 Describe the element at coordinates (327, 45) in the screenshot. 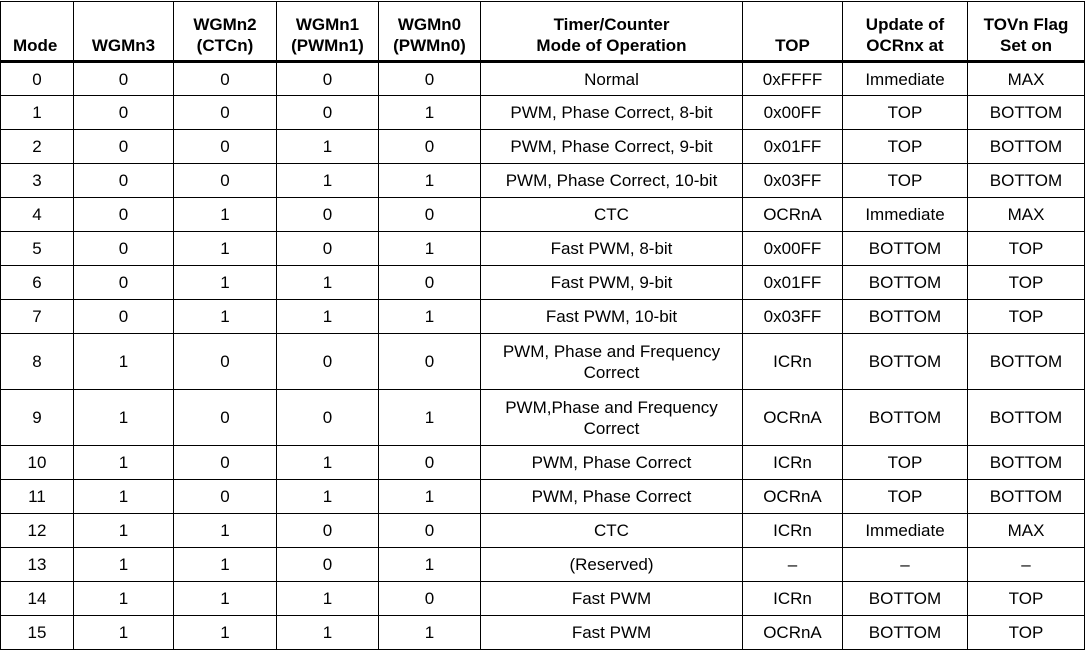

I see `header-wgm1-line2: (PWMn1)` at that location.